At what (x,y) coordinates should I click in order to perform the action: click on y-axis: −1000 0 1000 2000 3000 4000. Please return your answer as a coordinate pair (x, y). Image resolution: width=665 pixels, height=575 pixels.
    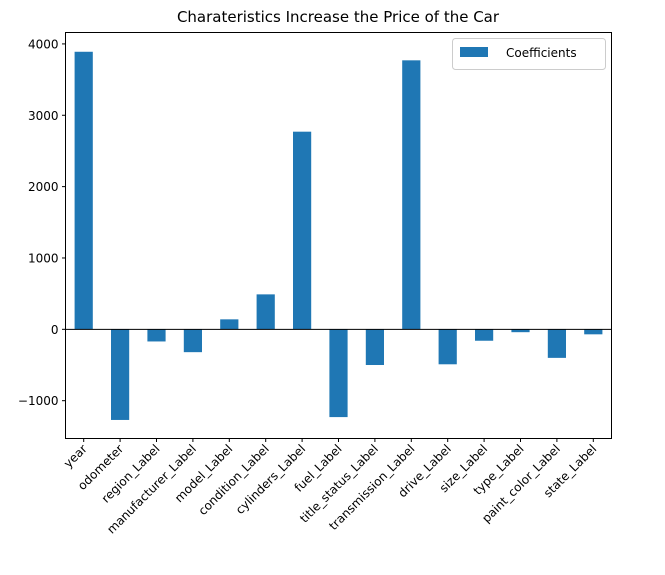
    Looking at the image, I should click on (42, 222).